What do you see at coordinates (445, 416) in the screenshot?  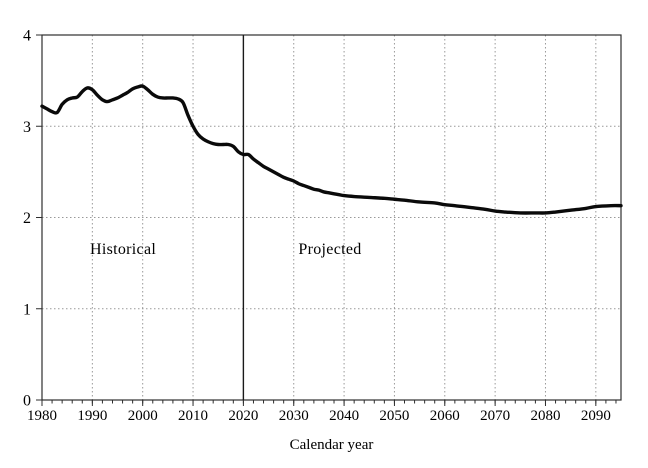 I see `x-tick-label: 2060` at bounding box center [445, 416].